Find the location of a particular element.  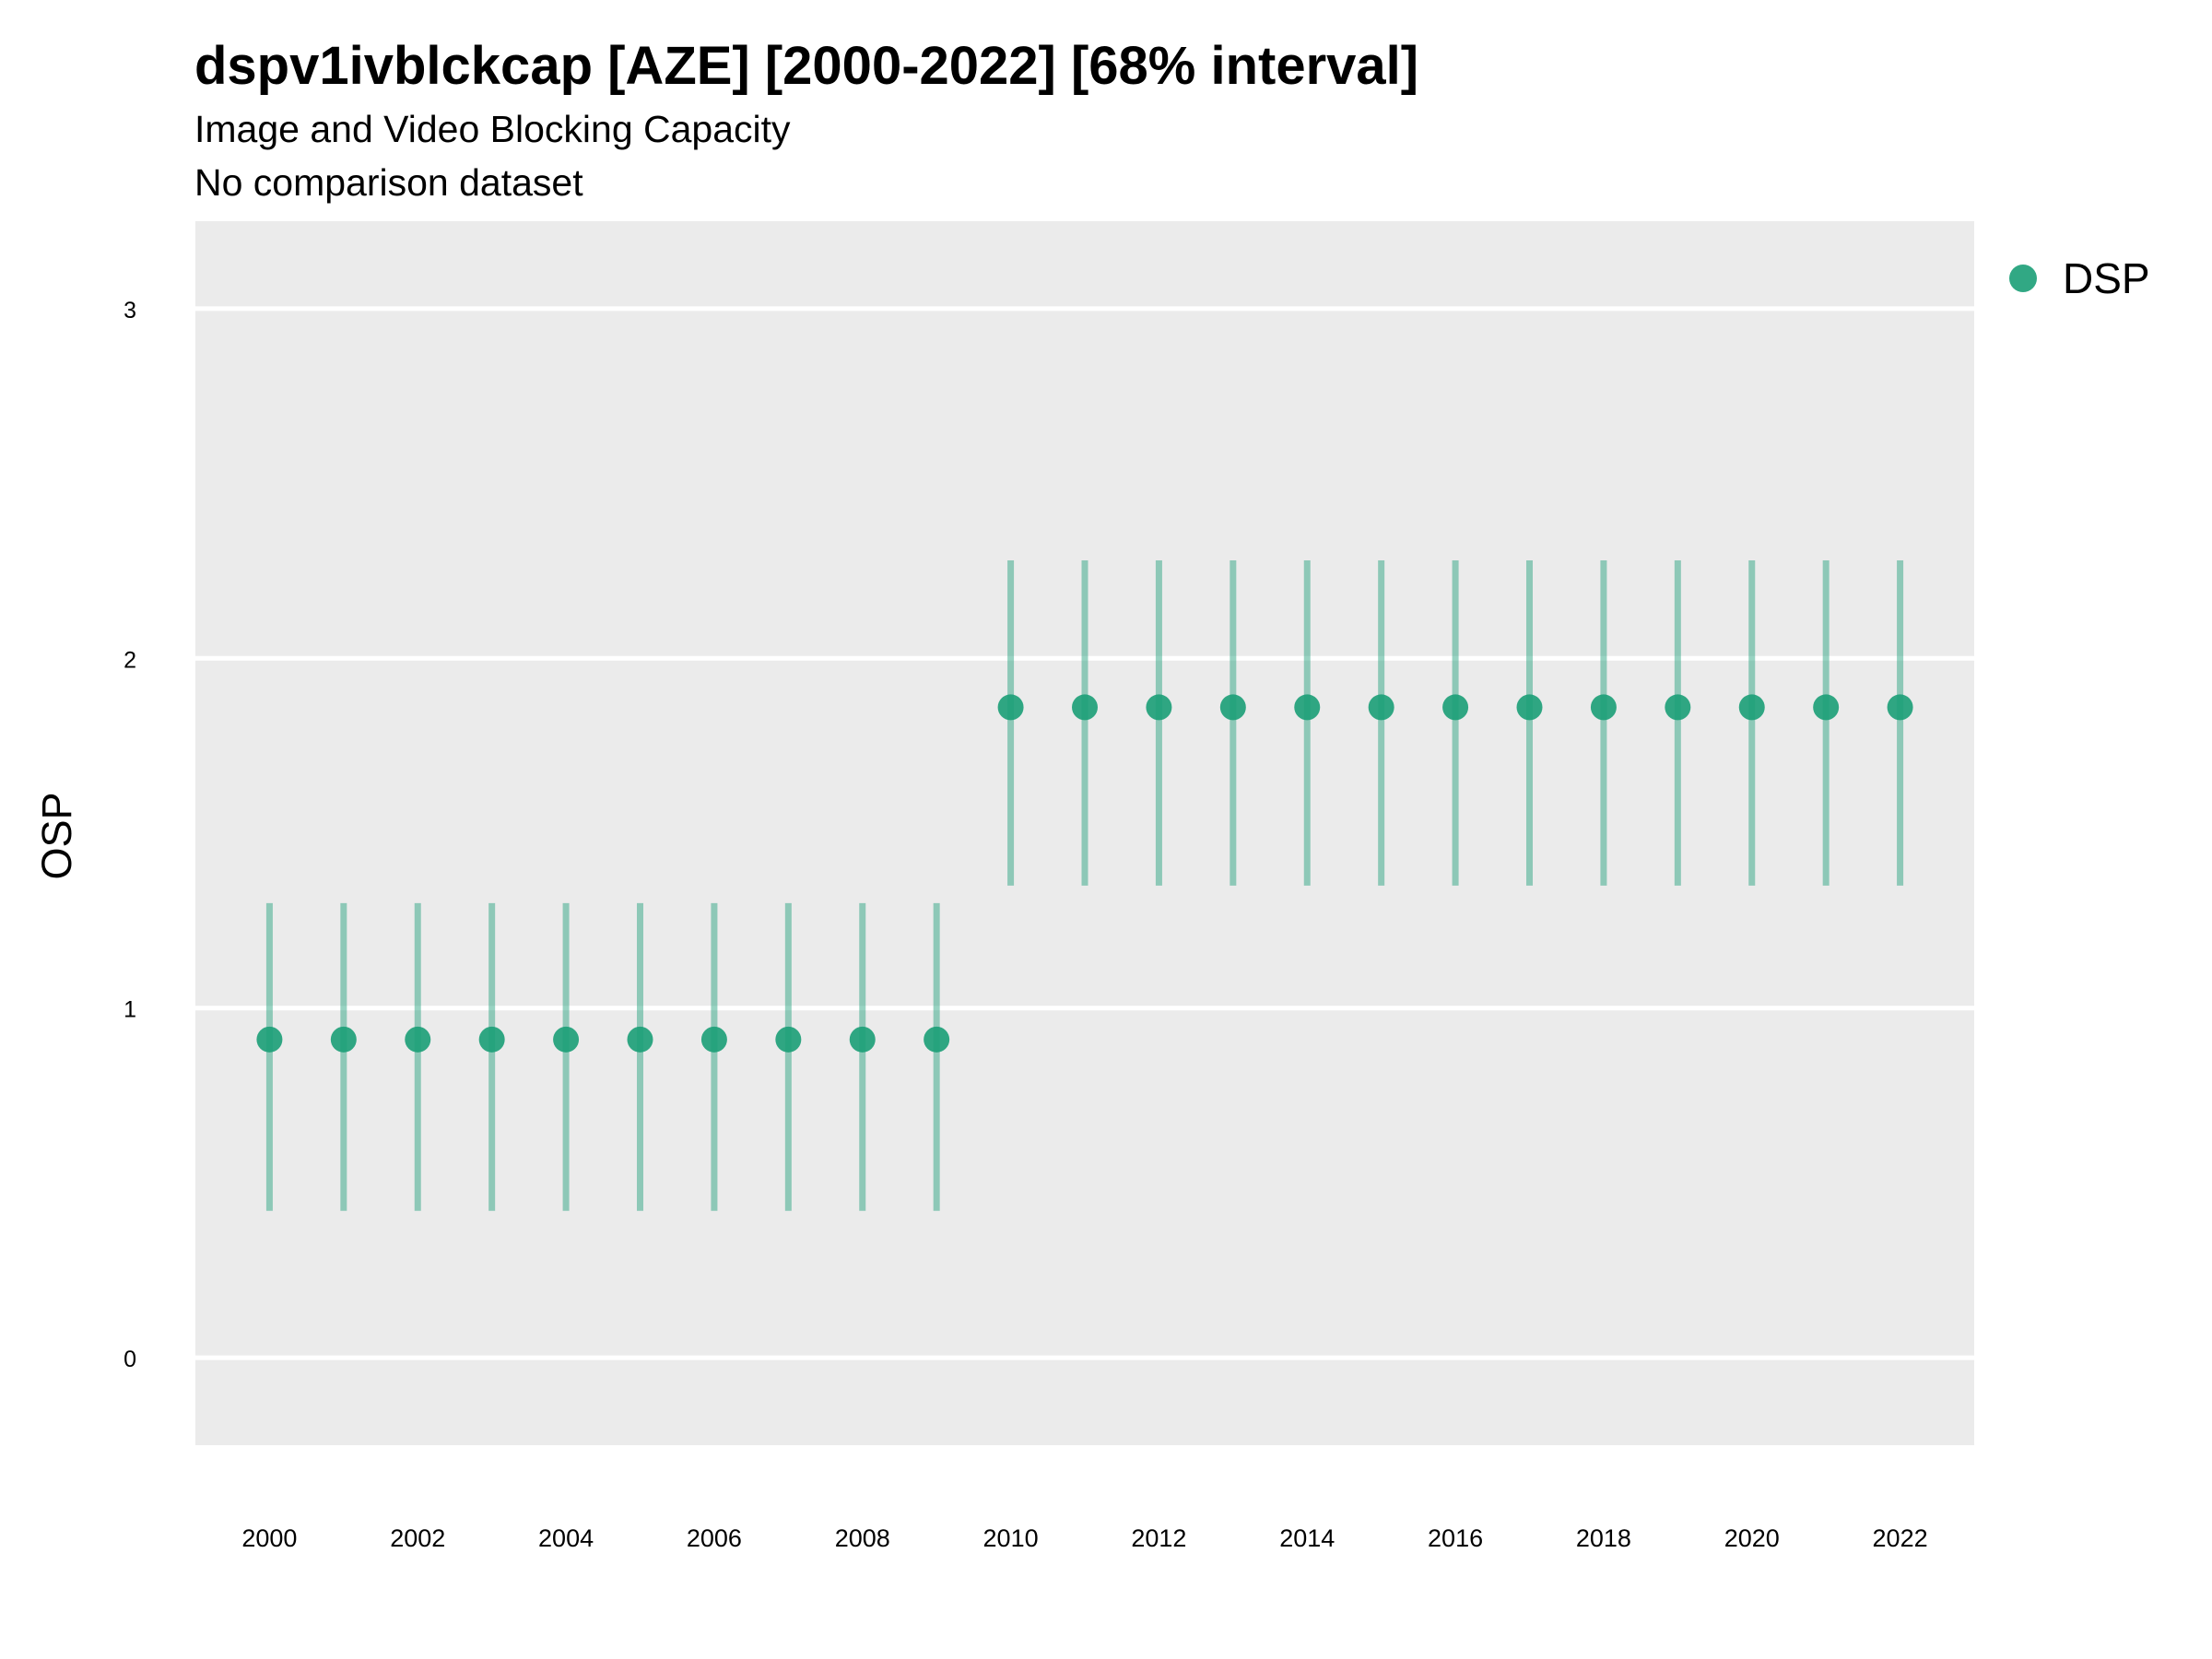

chart-subtitle: Image and Video Blocking Capacity is located at coordinates (492, 129).